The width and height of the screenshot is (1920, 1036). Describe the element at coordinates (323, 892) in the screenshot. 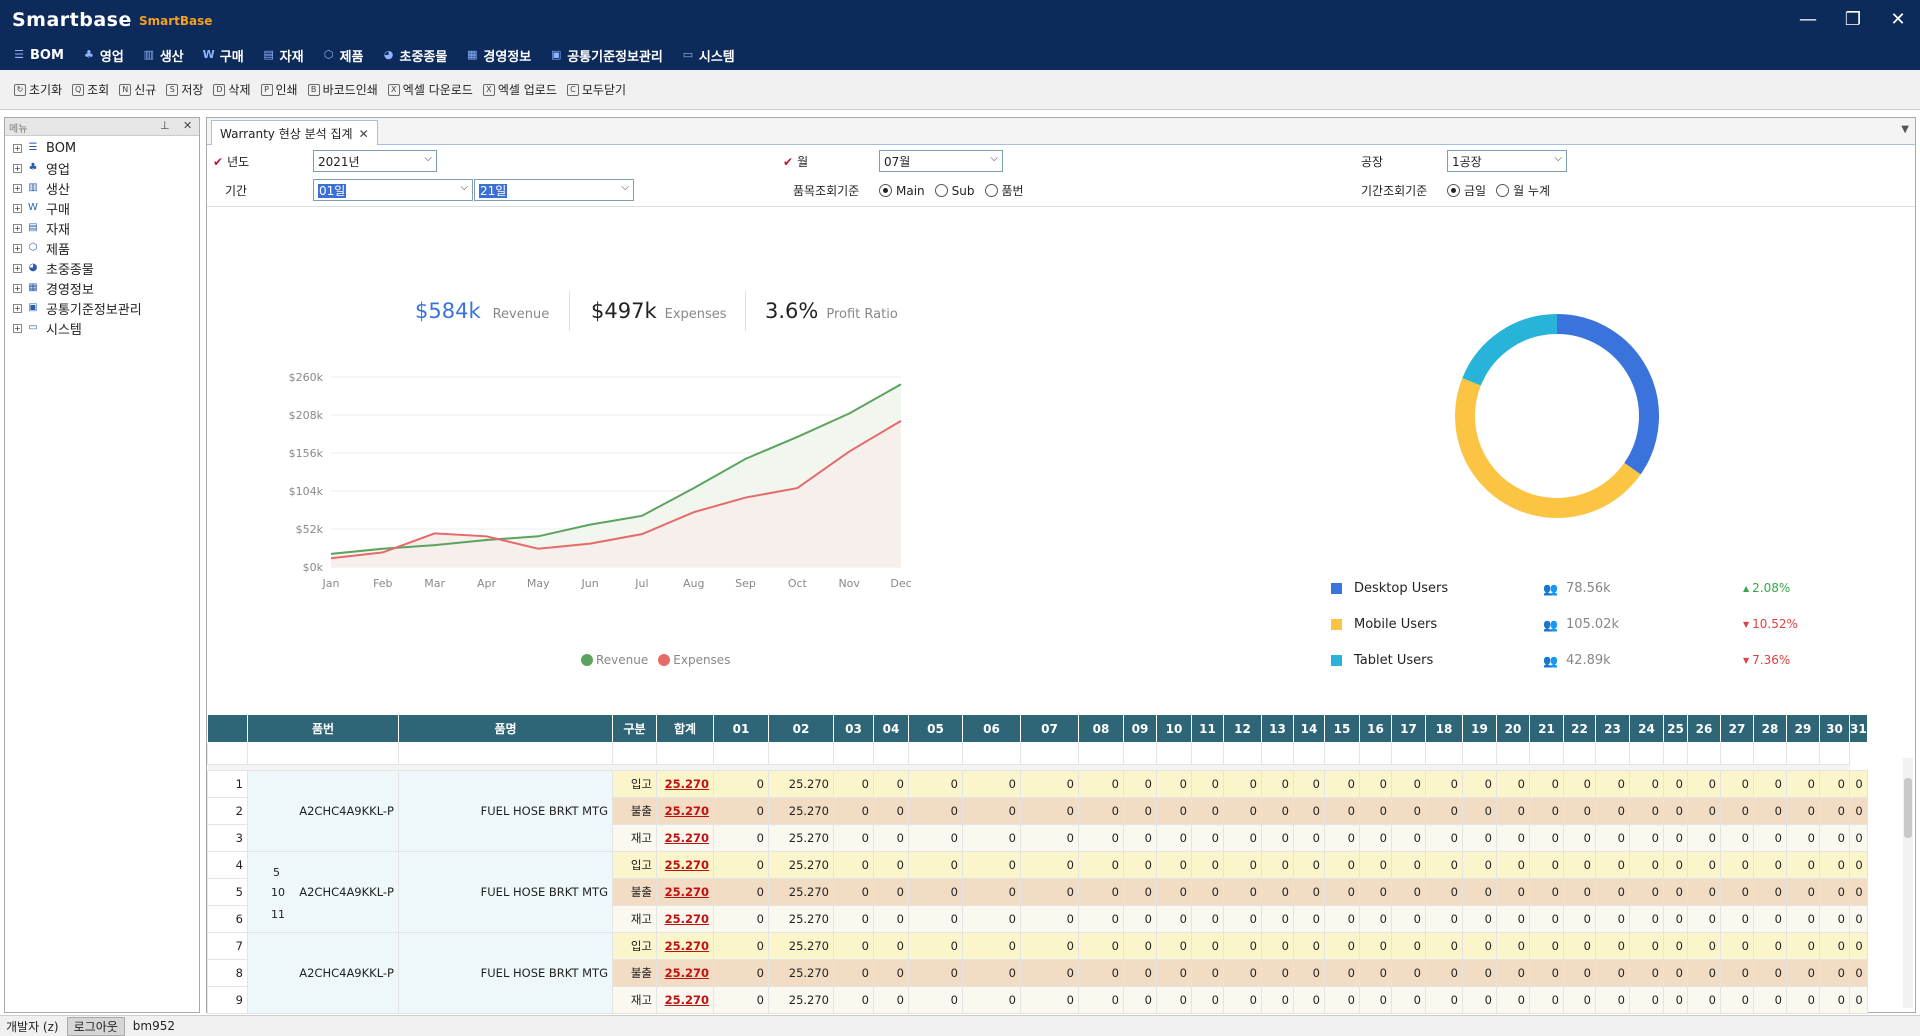

I see `part-number-cell: A2CHC4A9KKL-P` at that location.